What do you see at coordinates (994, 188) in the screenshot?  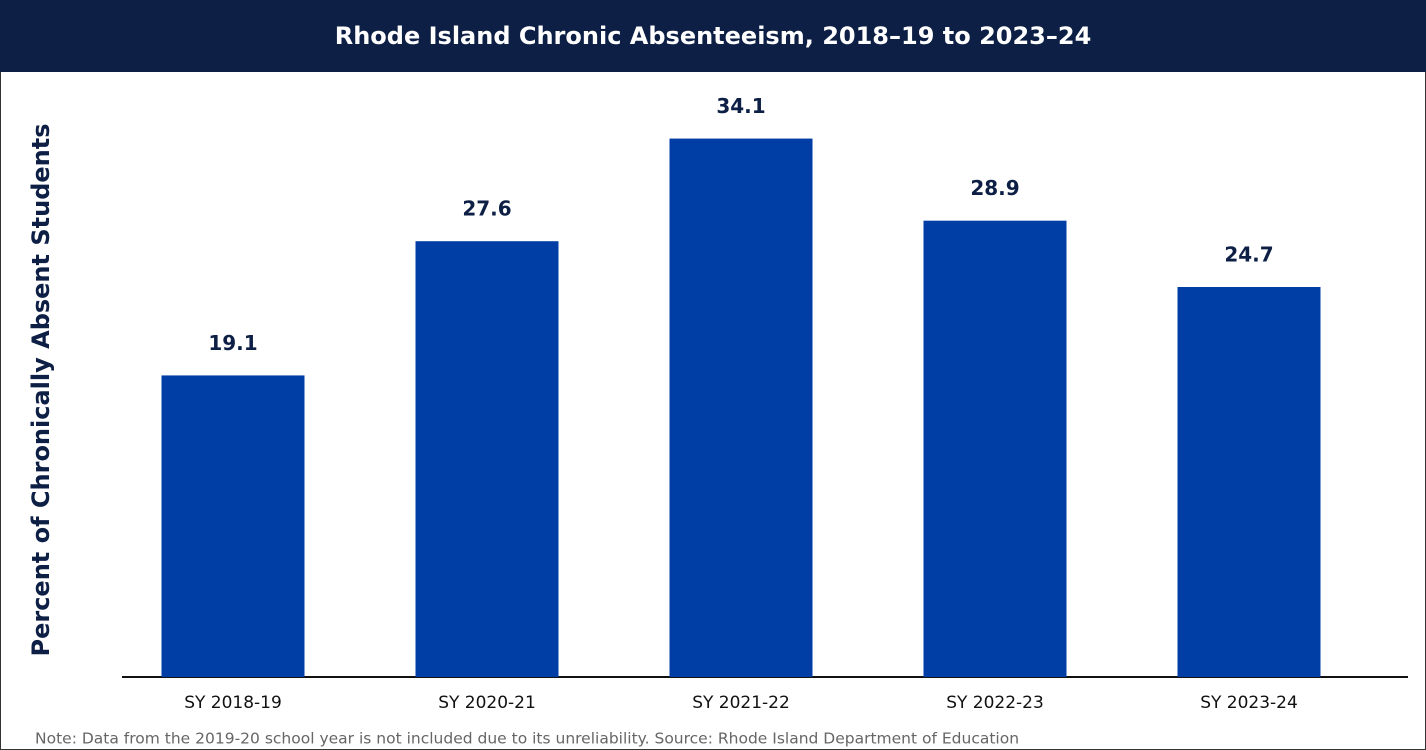 I see `data-label: 28.9` at bounding box center [994, 188].